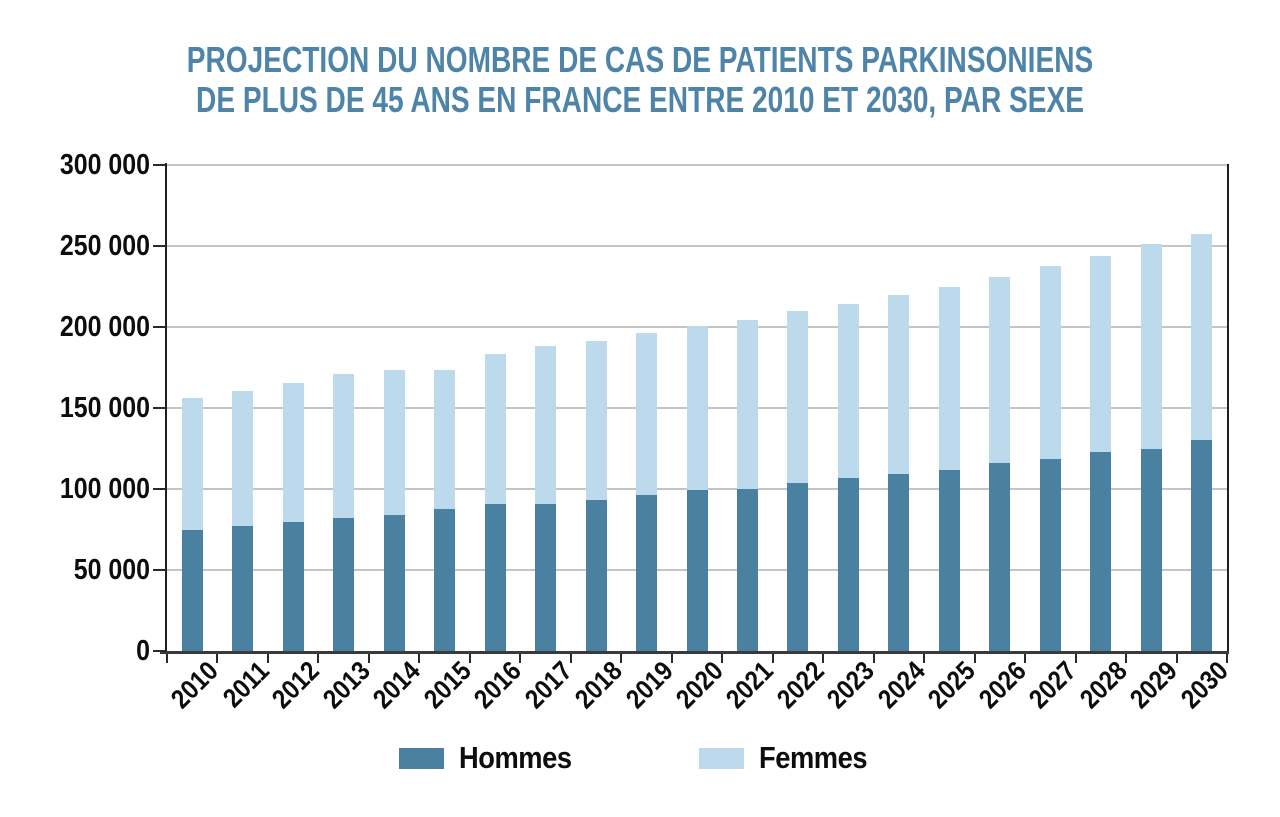  I want to click on y-axis-label-100000: 100 000, so click(104, 489).